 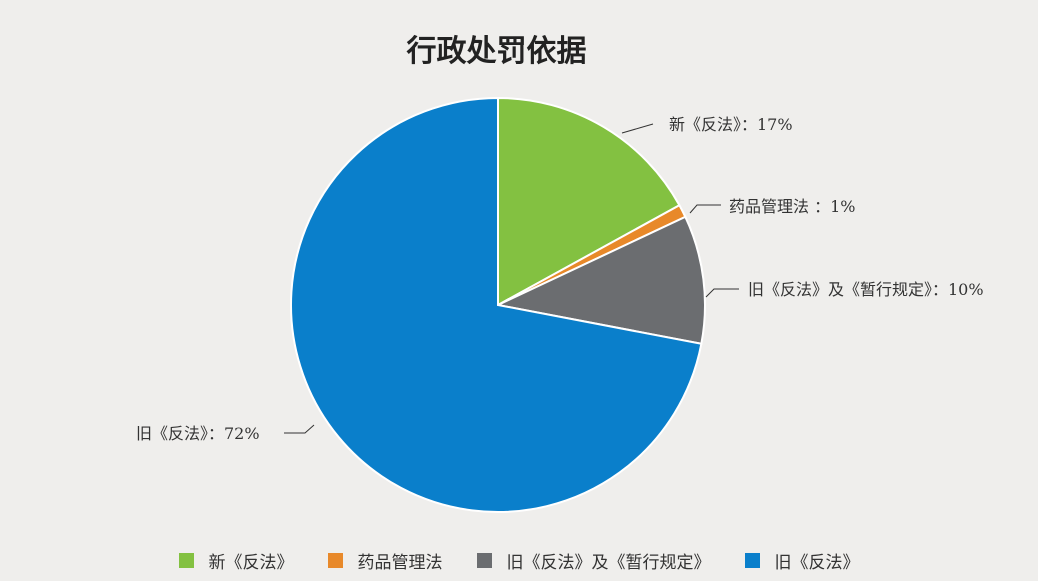 What do you see at coordinates (792, 206) in the screenshot?
I see `data-label: 药品管理法 ：1%` at bounding box center [792, 206].